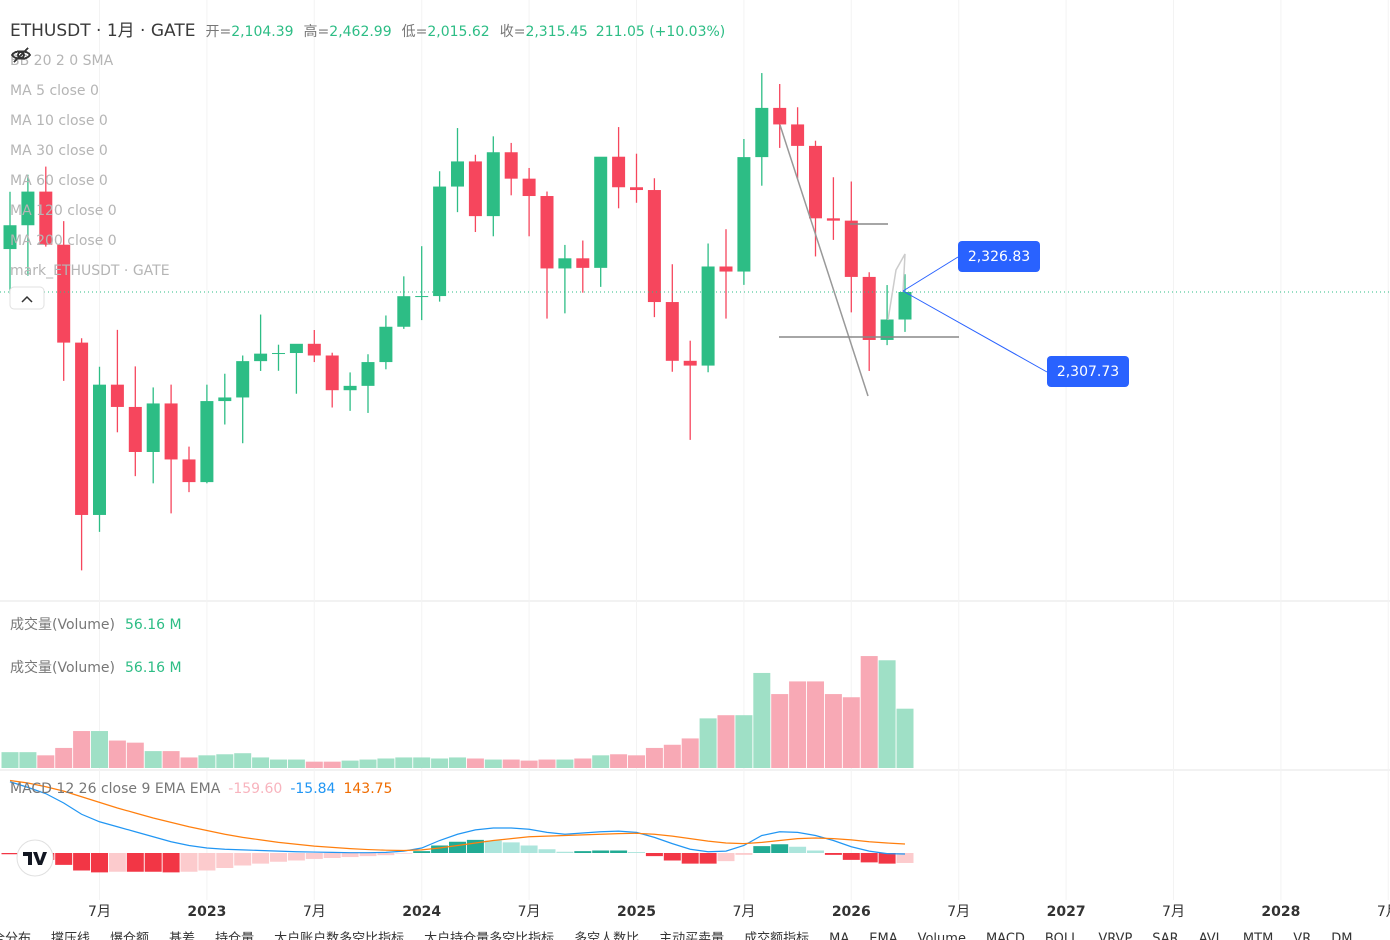  What do you see at coordinates (21, 55) in the screenshot?
I see `eye-off-icon` at bounding box center [21, 55].